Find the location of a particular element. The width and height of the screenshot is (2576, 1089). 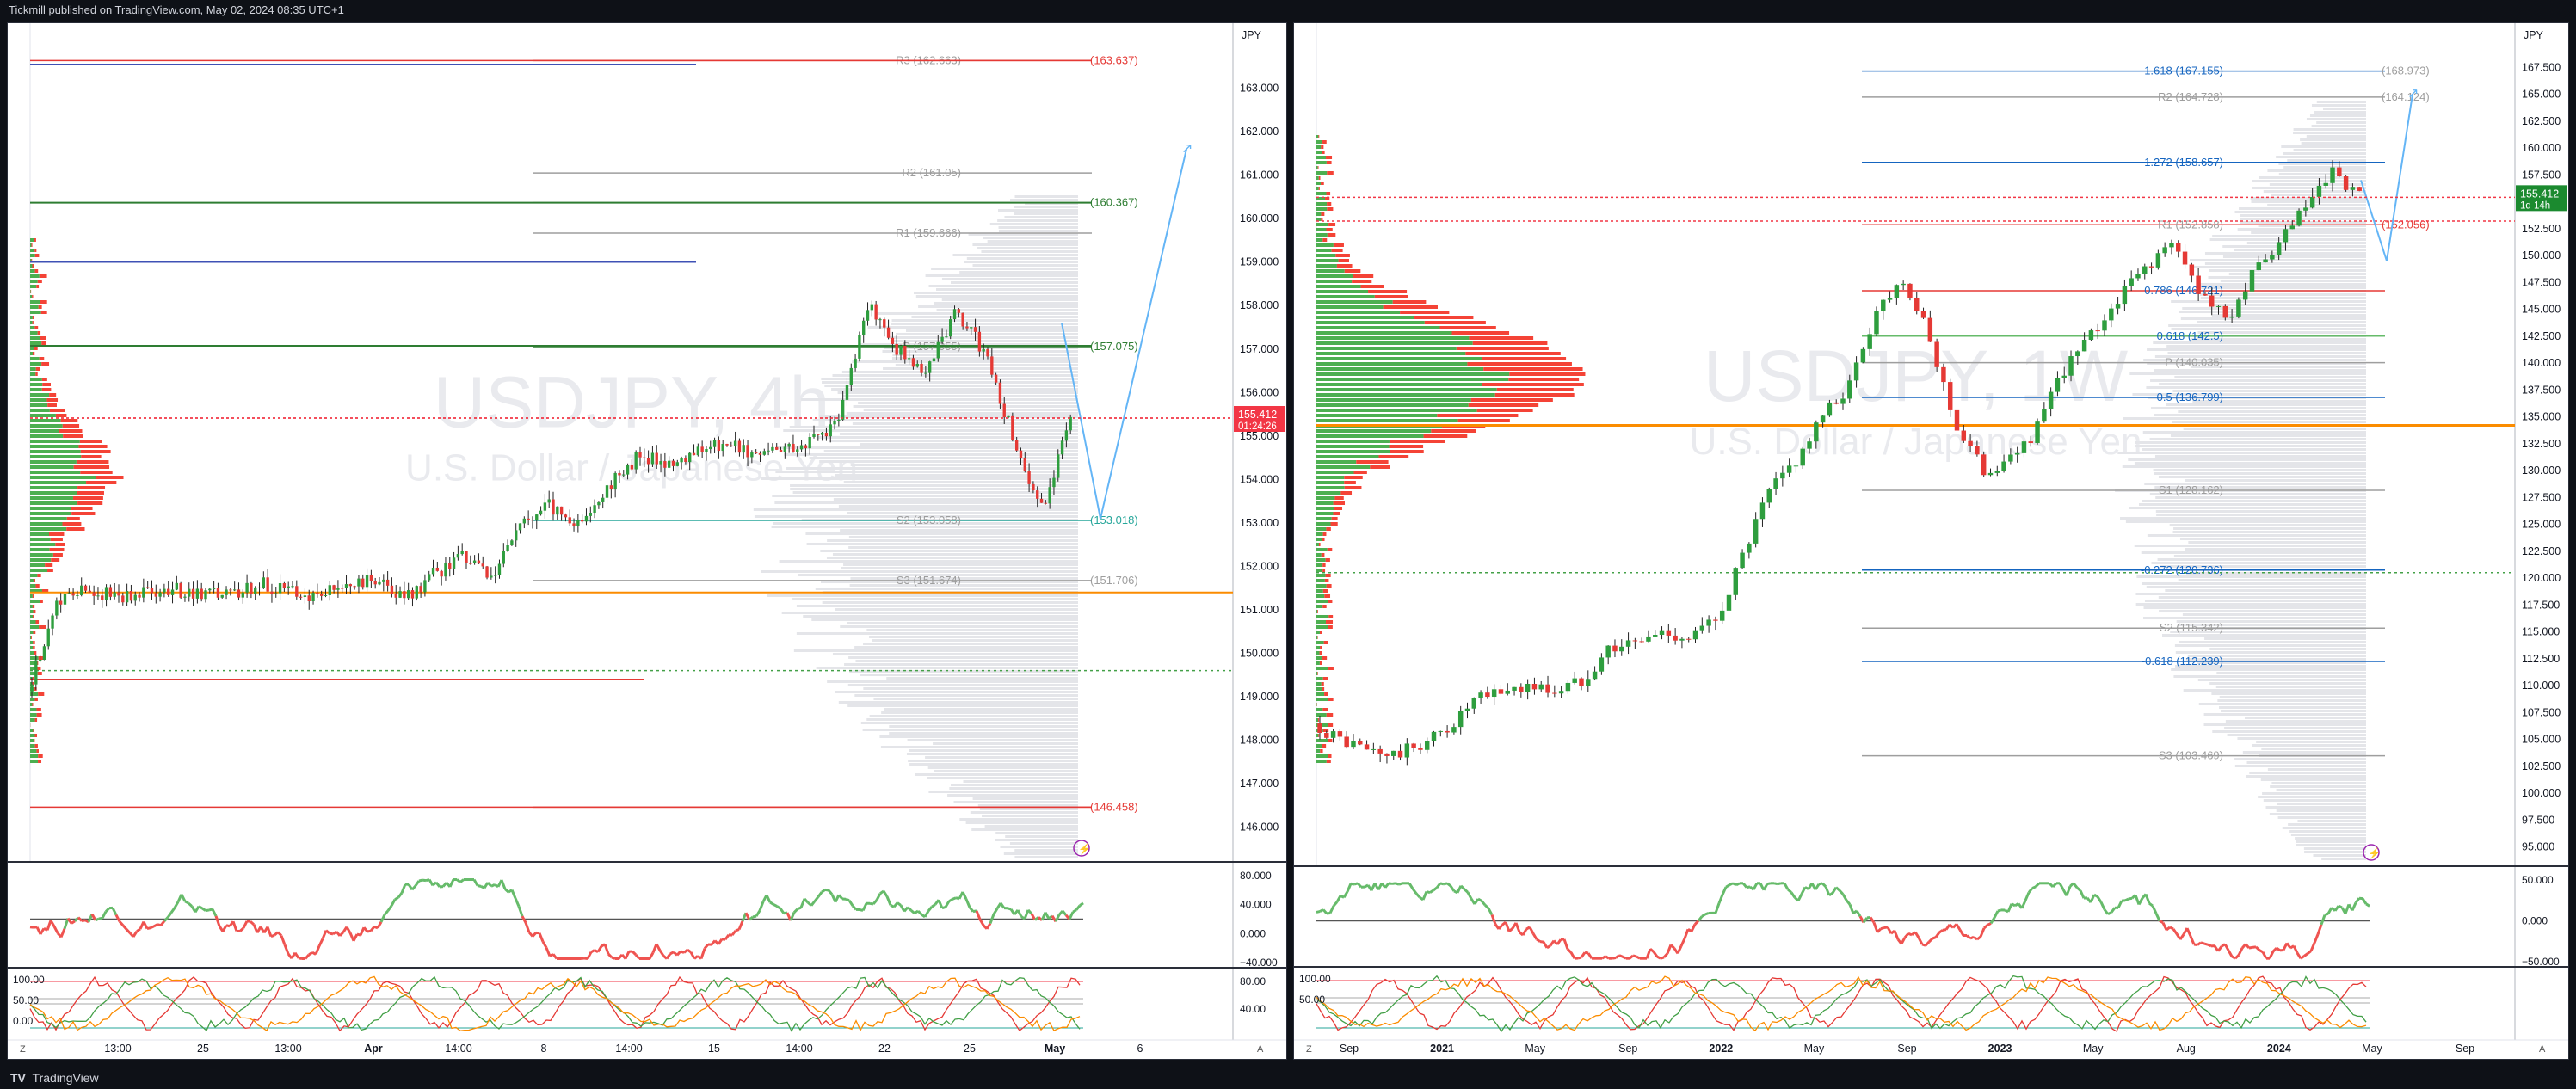

level-label: S3 (151.674) is located at coordinates (929, 580).